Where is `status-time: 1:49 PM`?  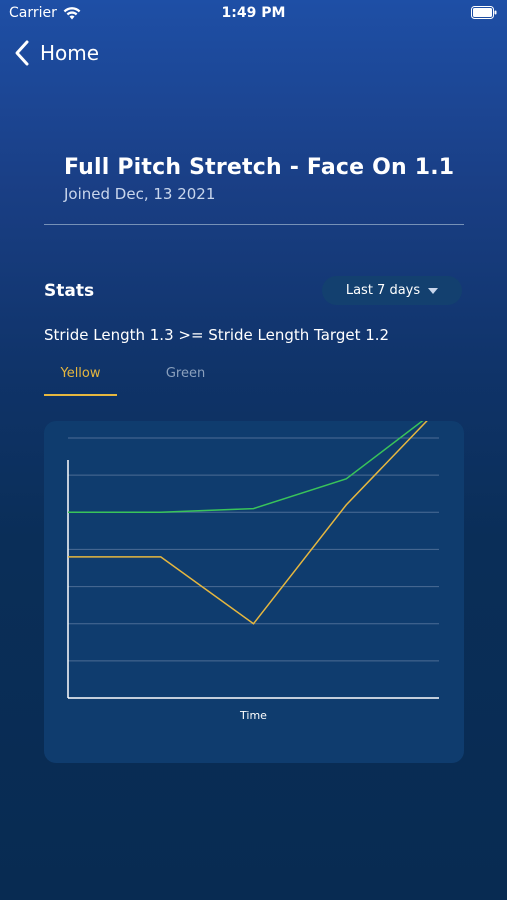 status-time: 1:49 PM is located at coordinates (253, 13).